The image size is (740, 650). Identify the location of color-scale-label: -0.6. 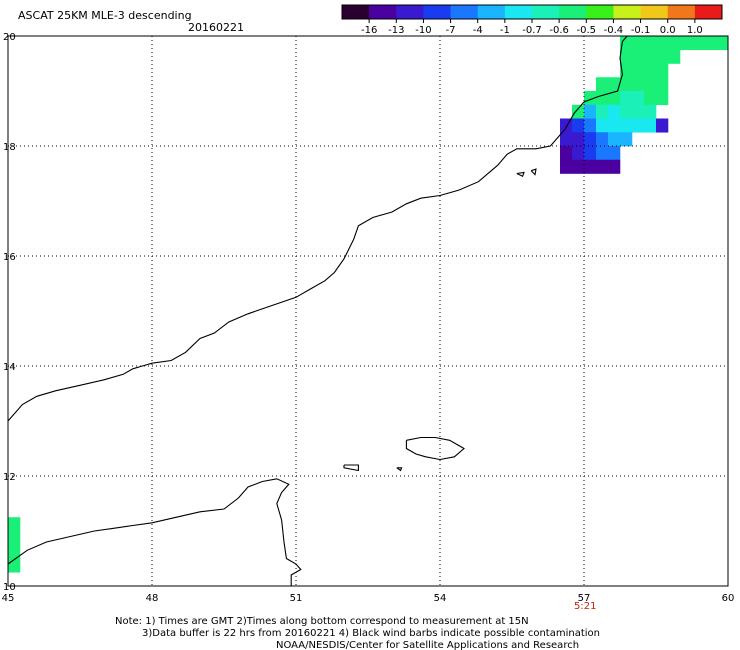
(559, 30).